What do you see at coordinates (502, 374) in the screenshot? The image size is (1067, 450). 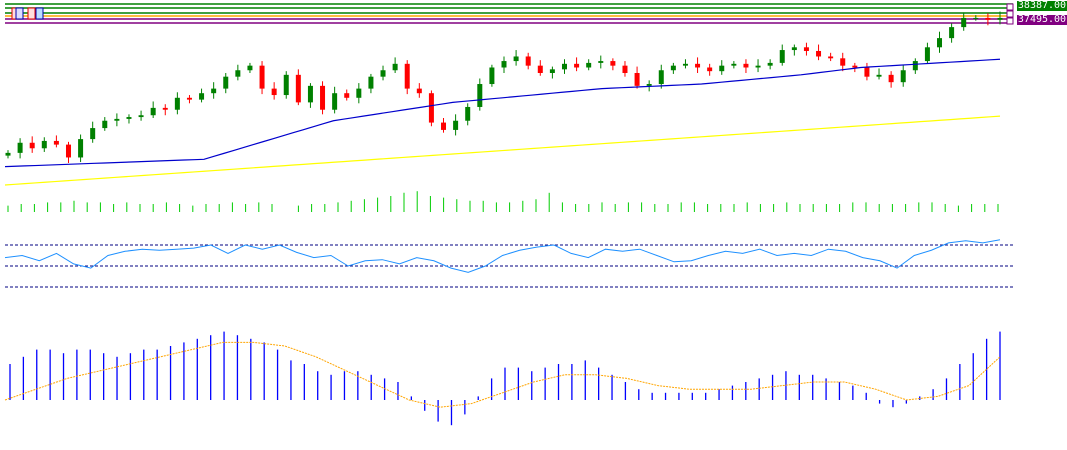 I see `macd-signal-line` at bounding box center [502, 374].